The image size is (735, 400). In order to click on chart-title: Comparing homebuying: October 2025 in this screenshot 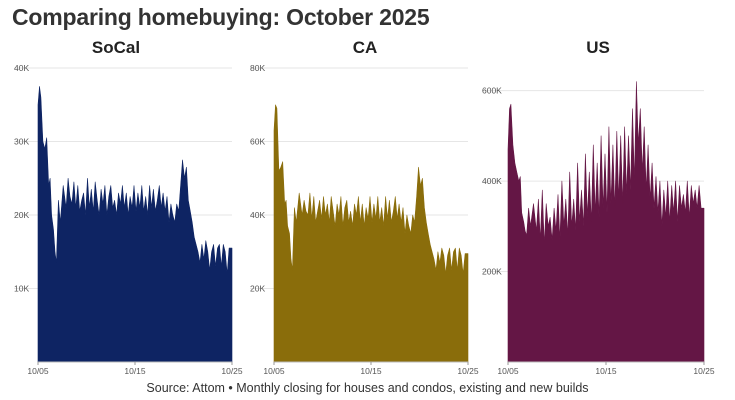, I will do `click(221, 17)`.